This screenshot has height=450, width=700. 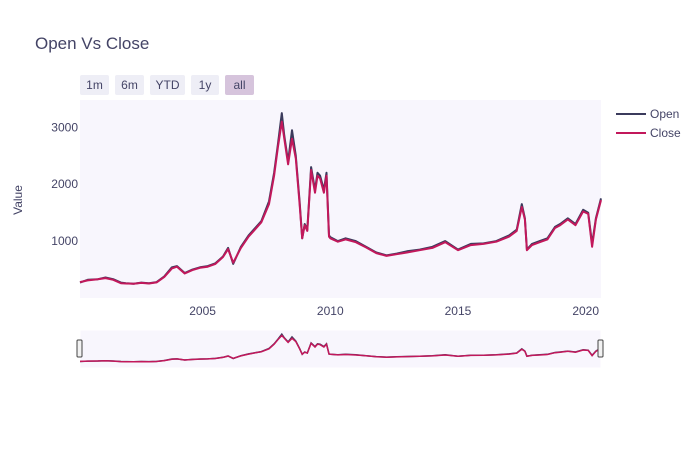 I want to click on x-axis: 2005 2010 2015 2020, so click(x=394, y=311).